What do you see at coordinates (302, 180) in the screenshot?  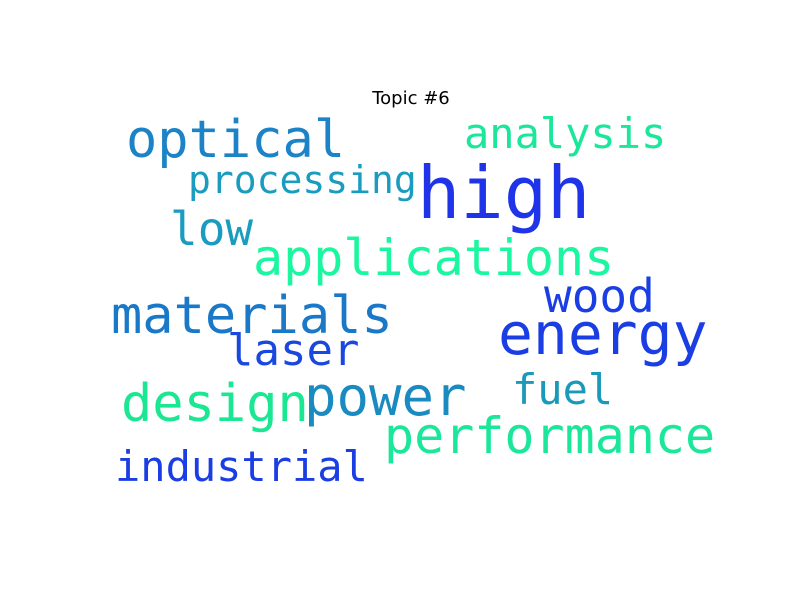 I see `word-processing: processing` at bounding box center [302, 180].